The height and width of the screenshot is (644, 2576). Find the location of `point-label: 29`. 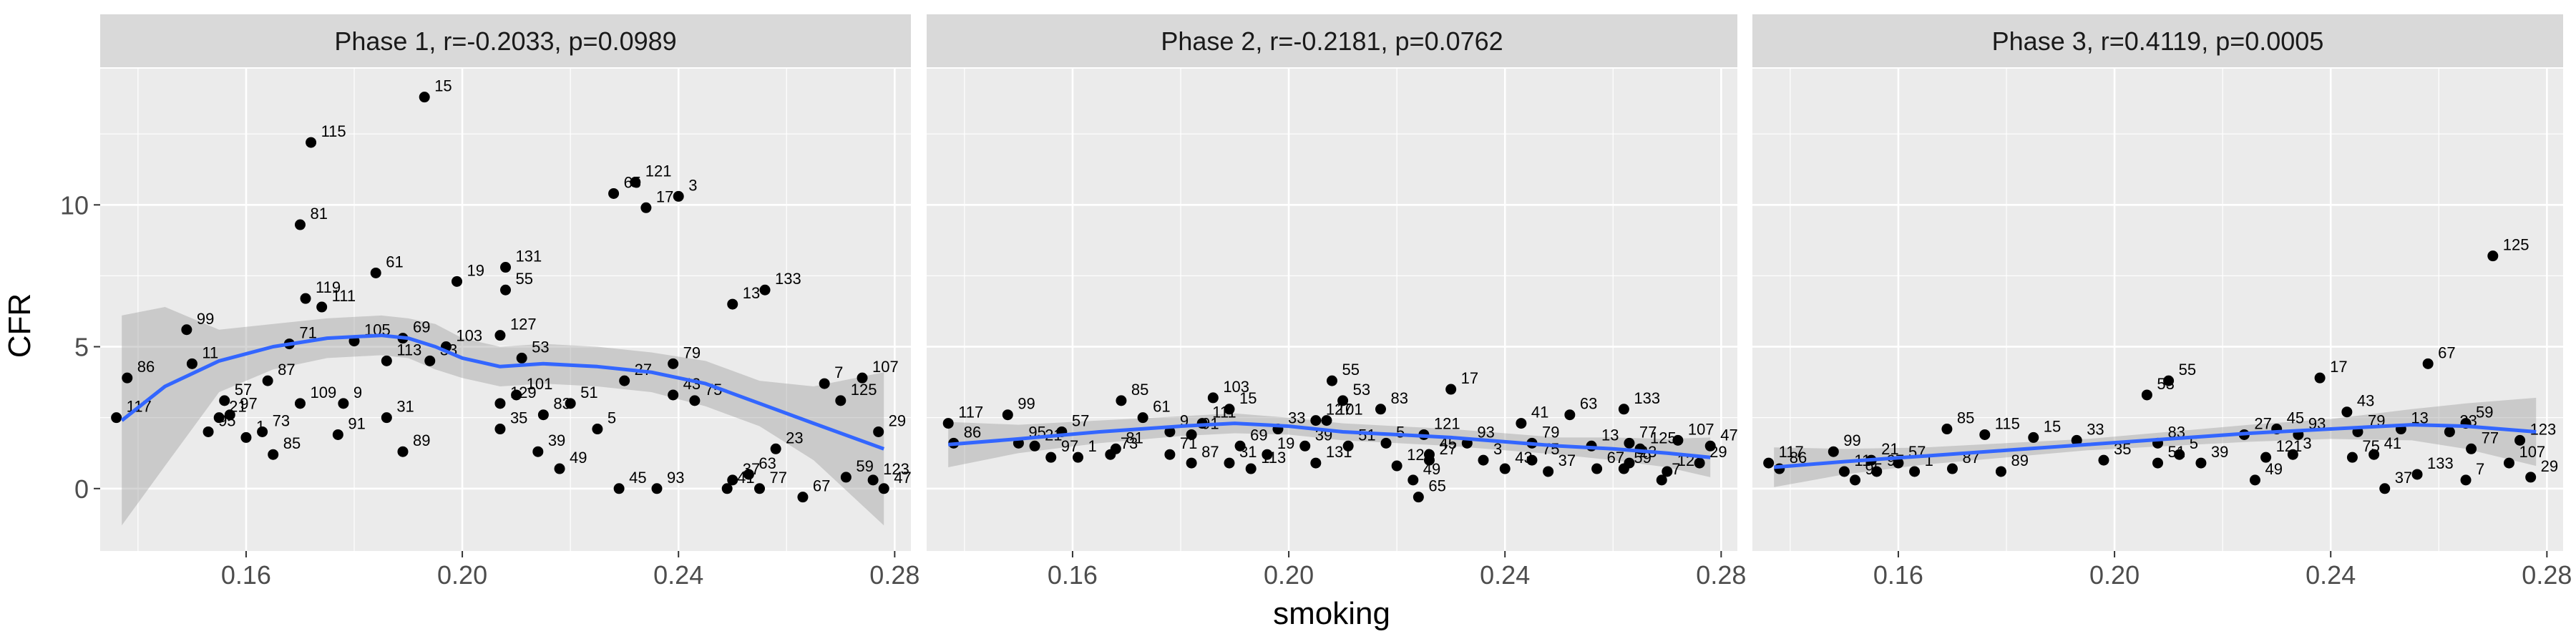

point-label: 29 is located at coordinates (897, 420).